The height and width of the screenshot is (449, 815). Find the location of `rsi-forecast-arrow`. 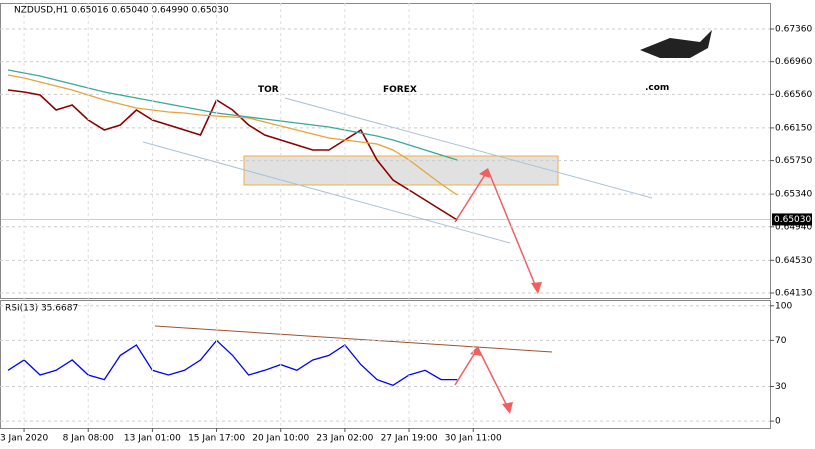

rsi-forecast-arrow is located at coordinates (482, 379).